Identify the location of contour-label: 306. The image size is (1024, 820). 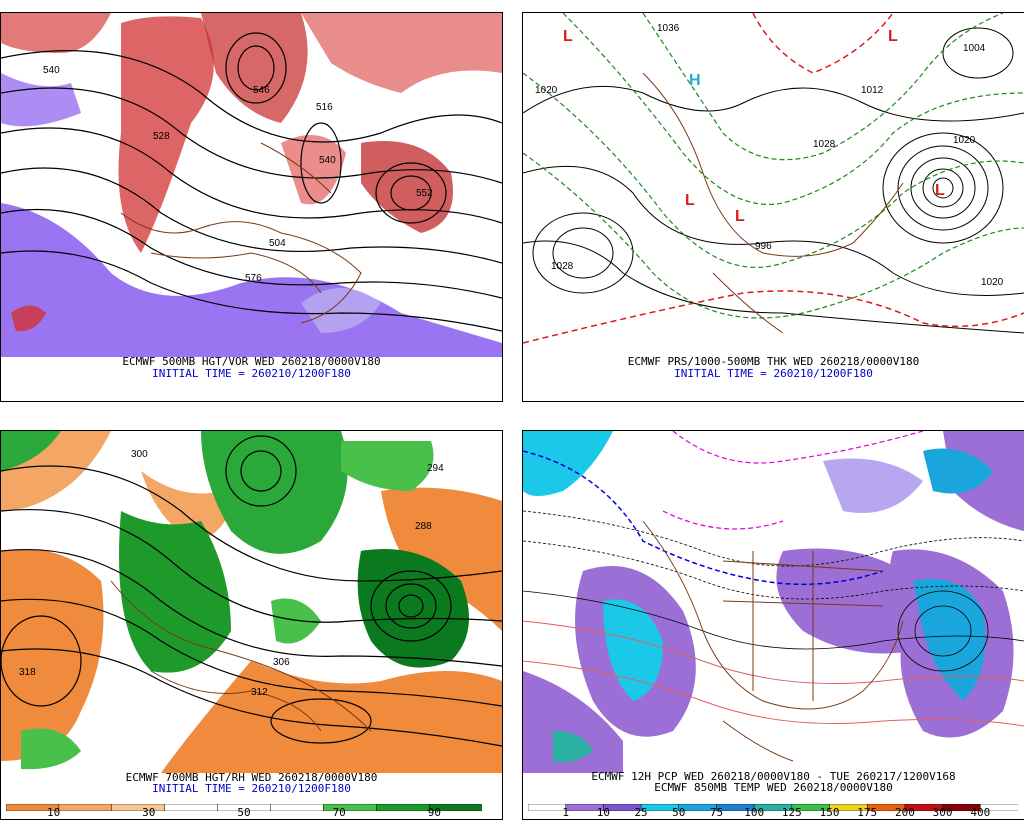
(281, 662).